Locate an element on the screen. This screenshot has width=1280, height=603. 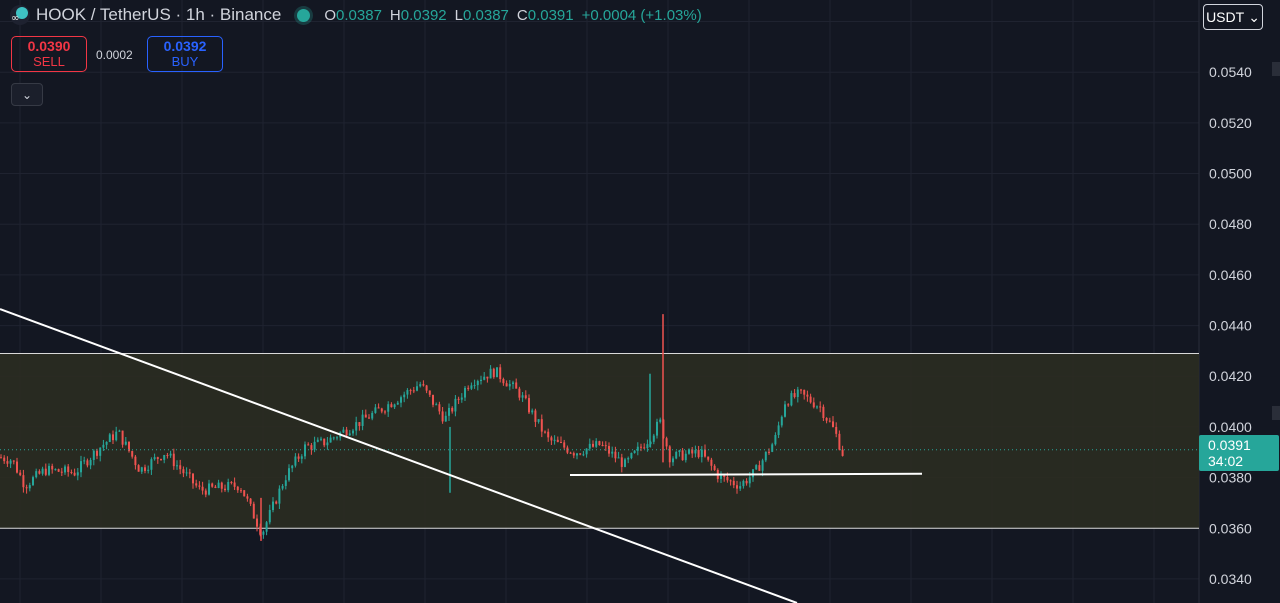
open-value: 0.0387 is located at coordinates (359, 15).